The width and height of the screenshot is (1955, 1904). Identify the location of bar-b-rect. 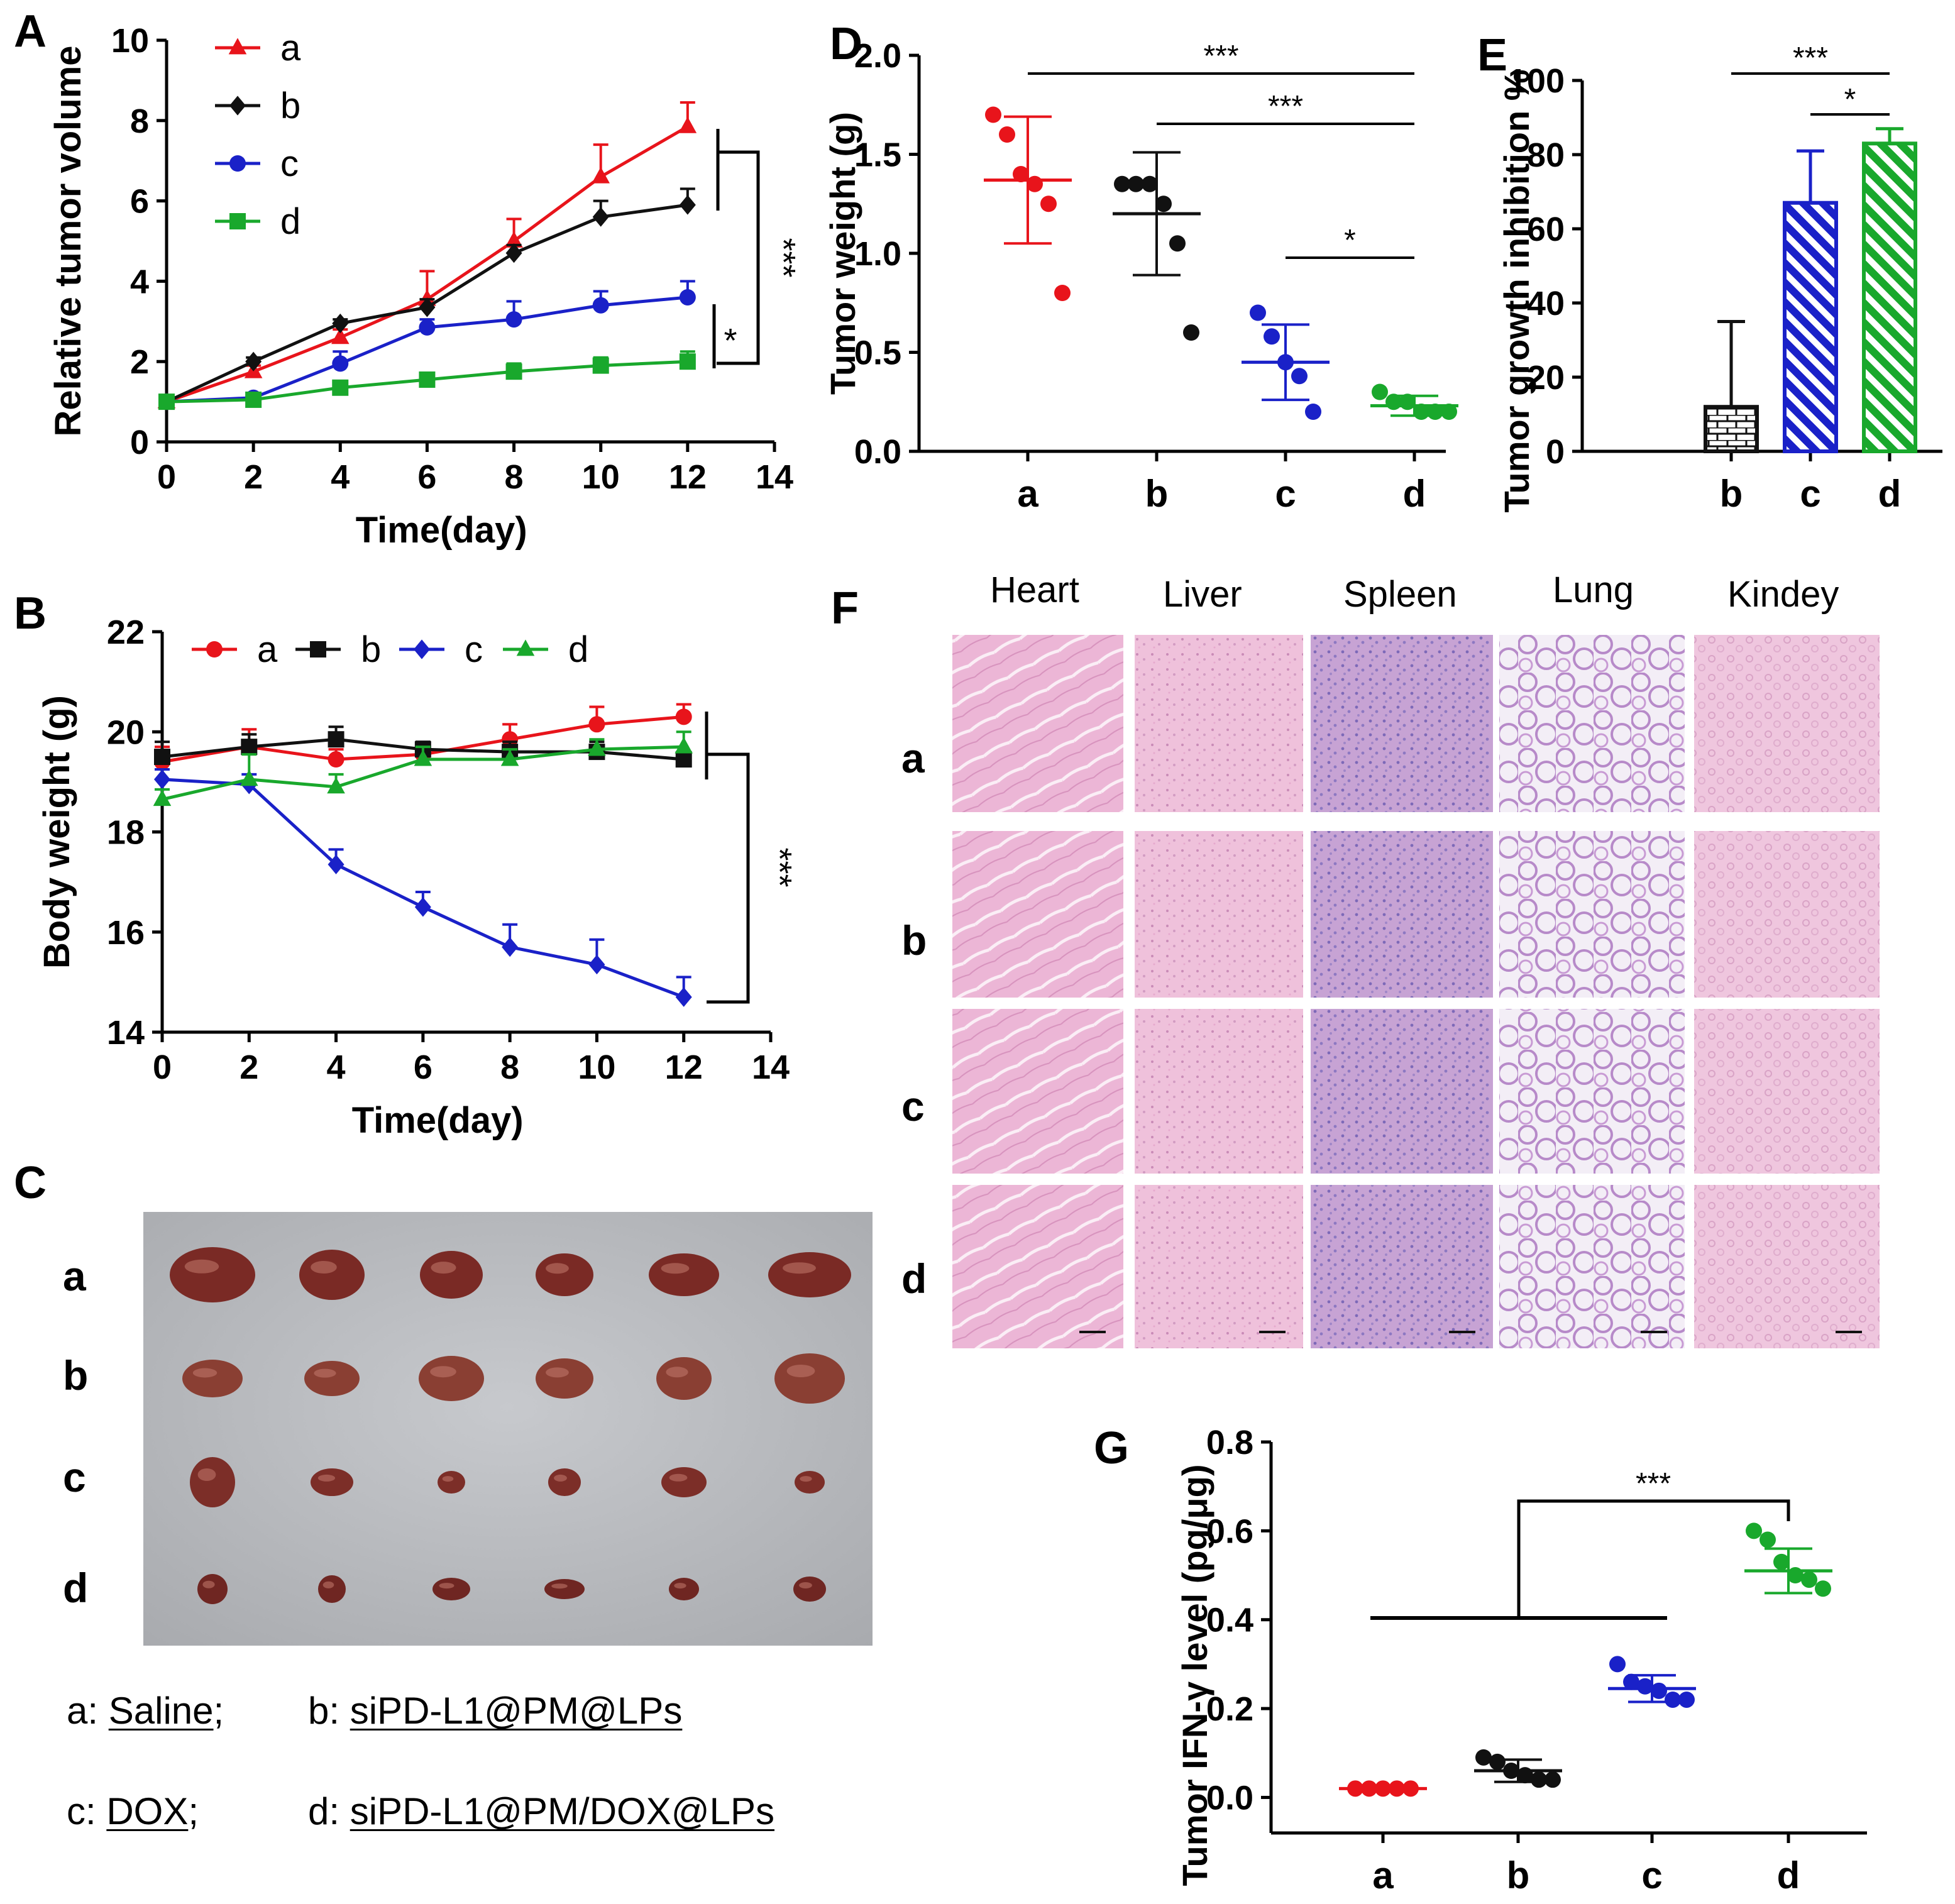
(1732, 429).